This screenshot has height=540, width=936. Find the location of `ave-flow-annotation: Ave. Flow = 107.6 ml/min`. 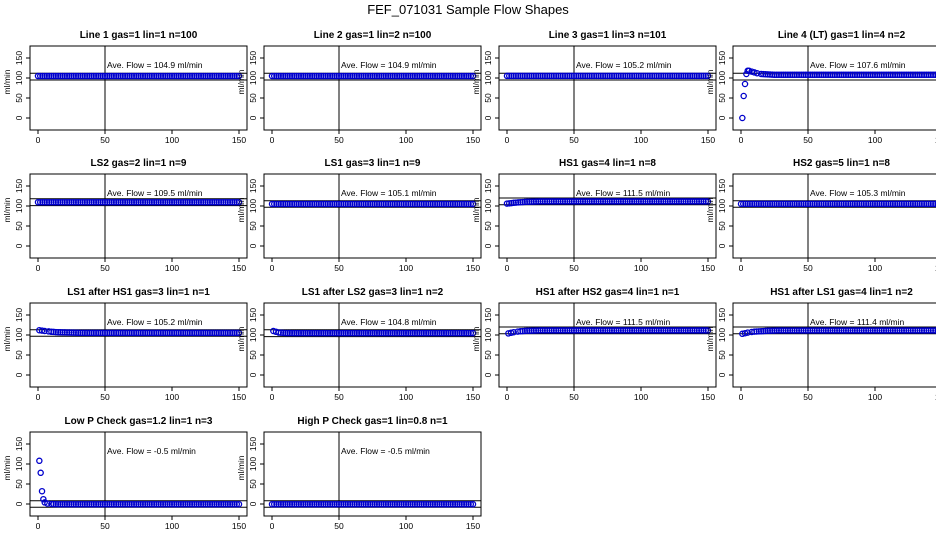

ave-flow-annotation: Ave. Flow = 107.6 ml/min is located at coordinates (858, 65).